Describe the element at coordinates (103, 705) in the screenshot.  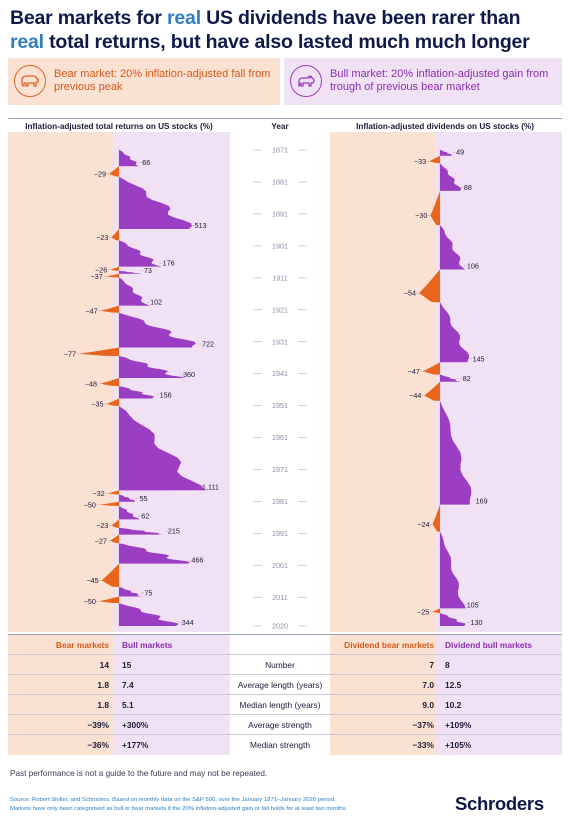
I see `bear-value: 1.8` at that location.